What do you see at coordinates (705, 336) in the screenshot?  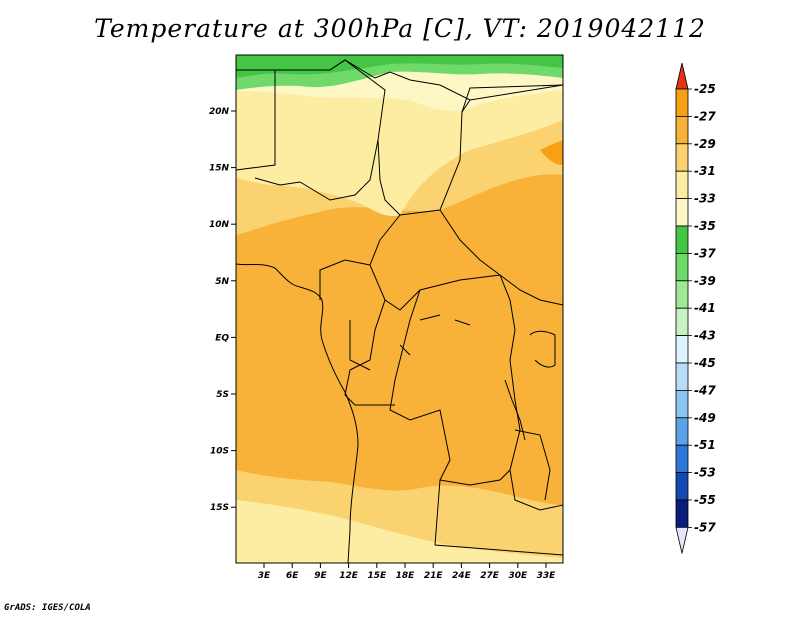 I see `colorbar-label: -43` at bounding box center [705, 336].